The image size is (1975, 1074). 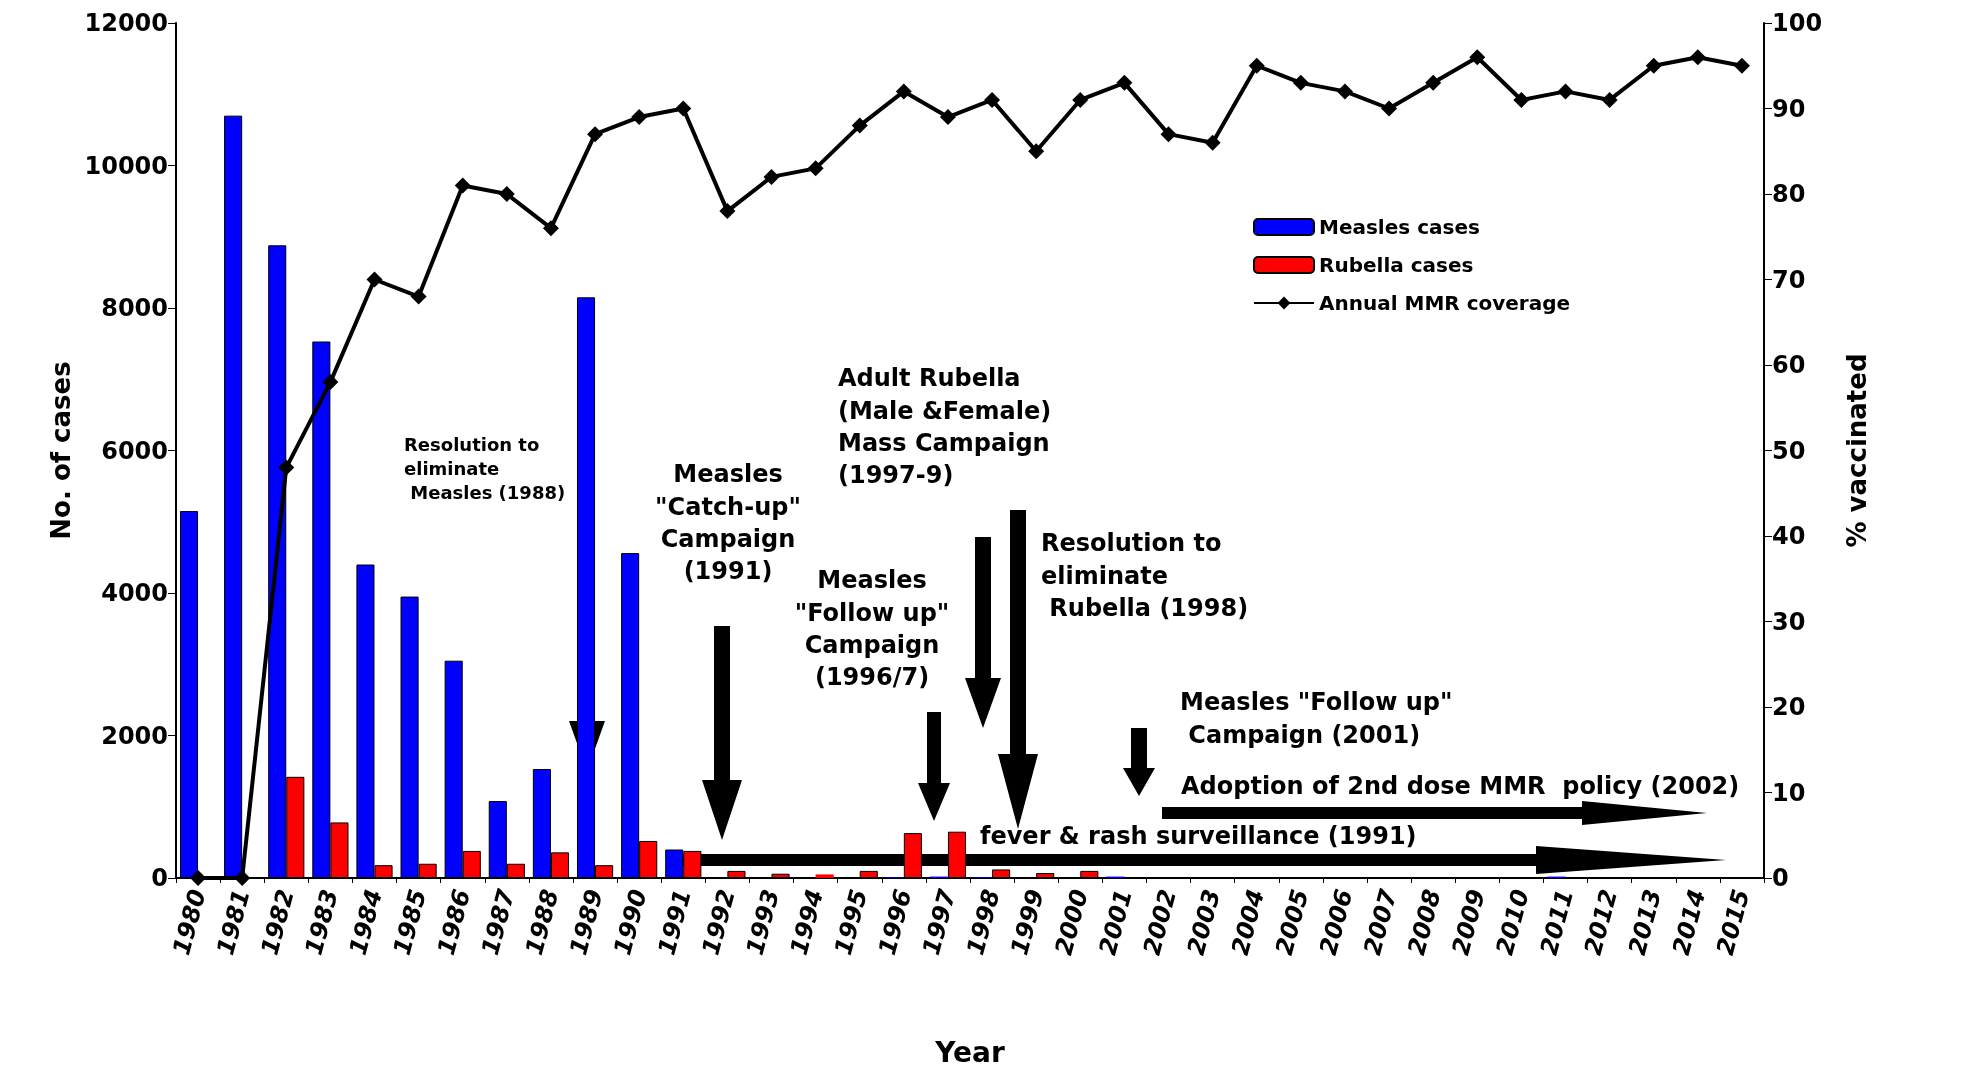 What do you see at coordinates (763, 922) in the screenshot?
I see `x-tick-label: 1993` at bounding box center [763, 922].